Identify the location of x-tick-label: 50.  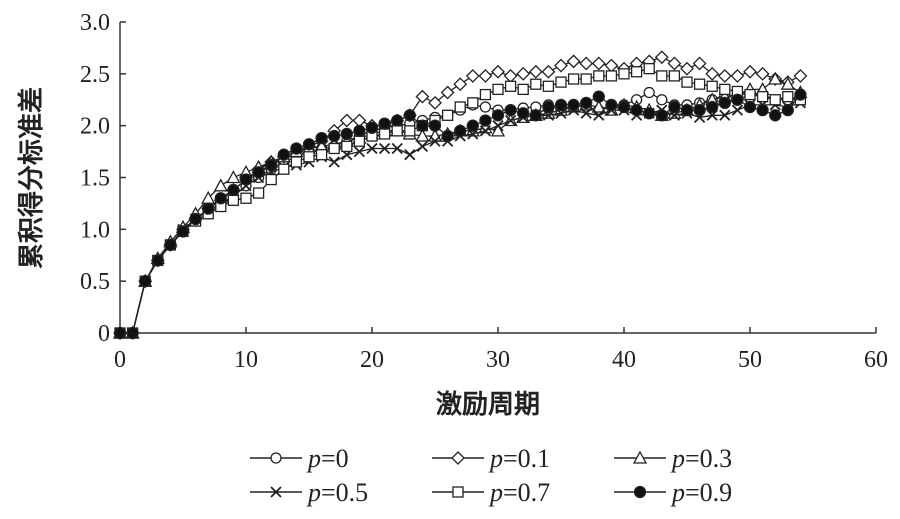
(750, 360).